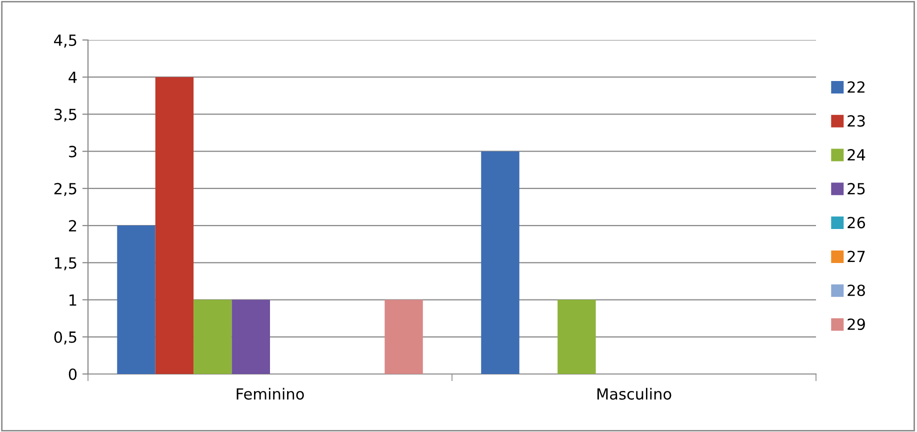  Describe the element at coordinates (65, 41) in the screenshot. I see `y-tick-label: 4,5` at that location.